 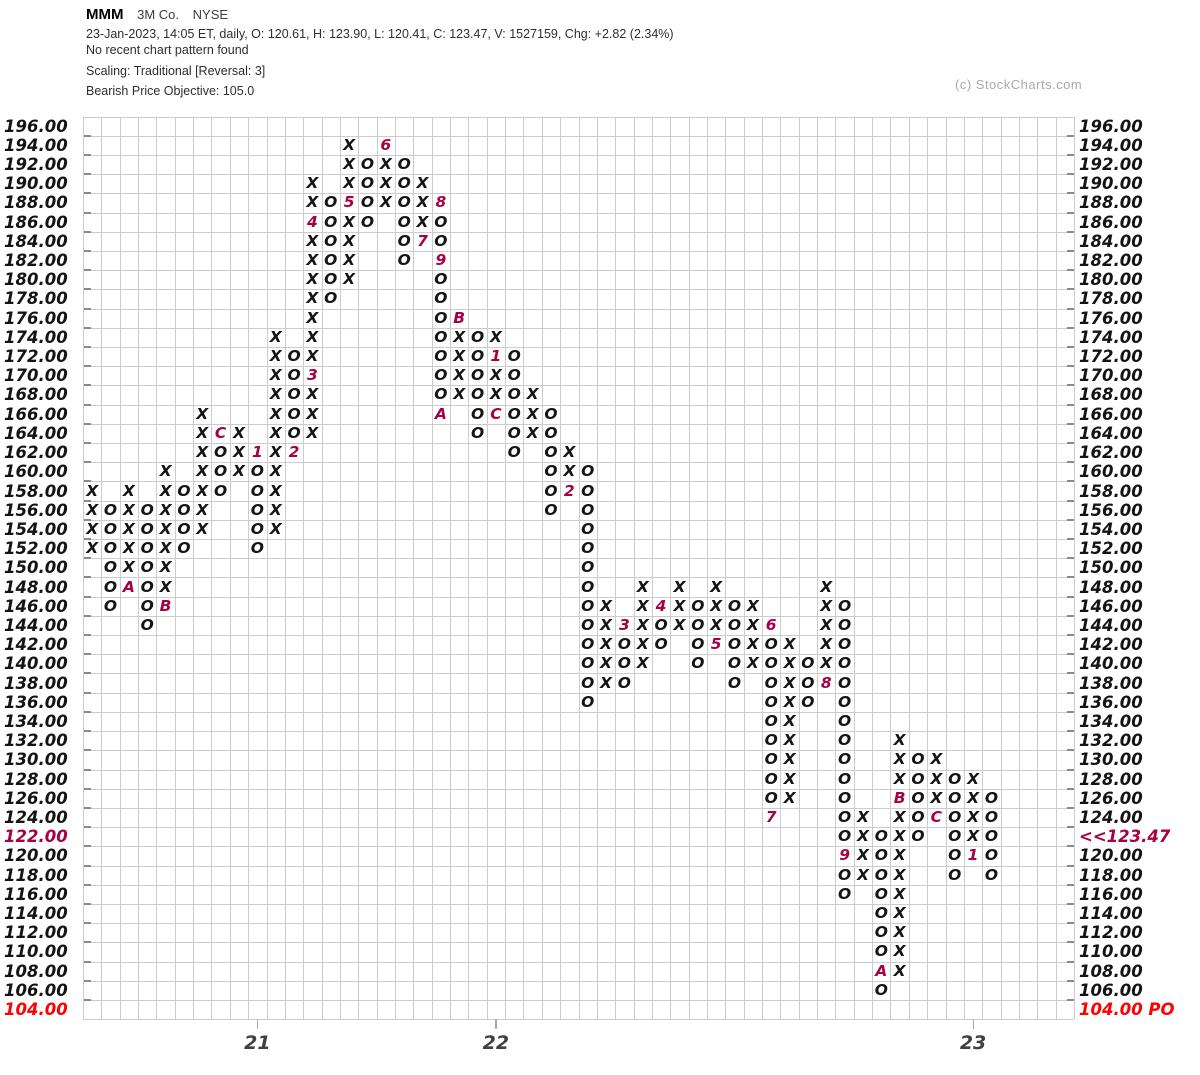 What do you see at coordinates (349, 202) in the screenshot?
I see `pnf-month-marker: 5` at bounding box center [349, 202].